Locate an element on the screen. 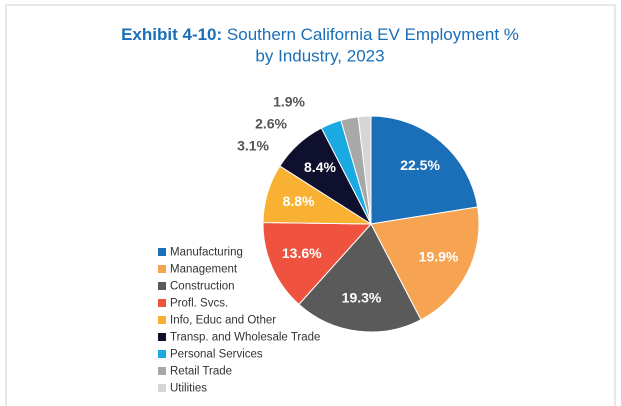 The width and height of the screenshot is (621, 406). legend-label: Construction is located at coordinates (202, 287).